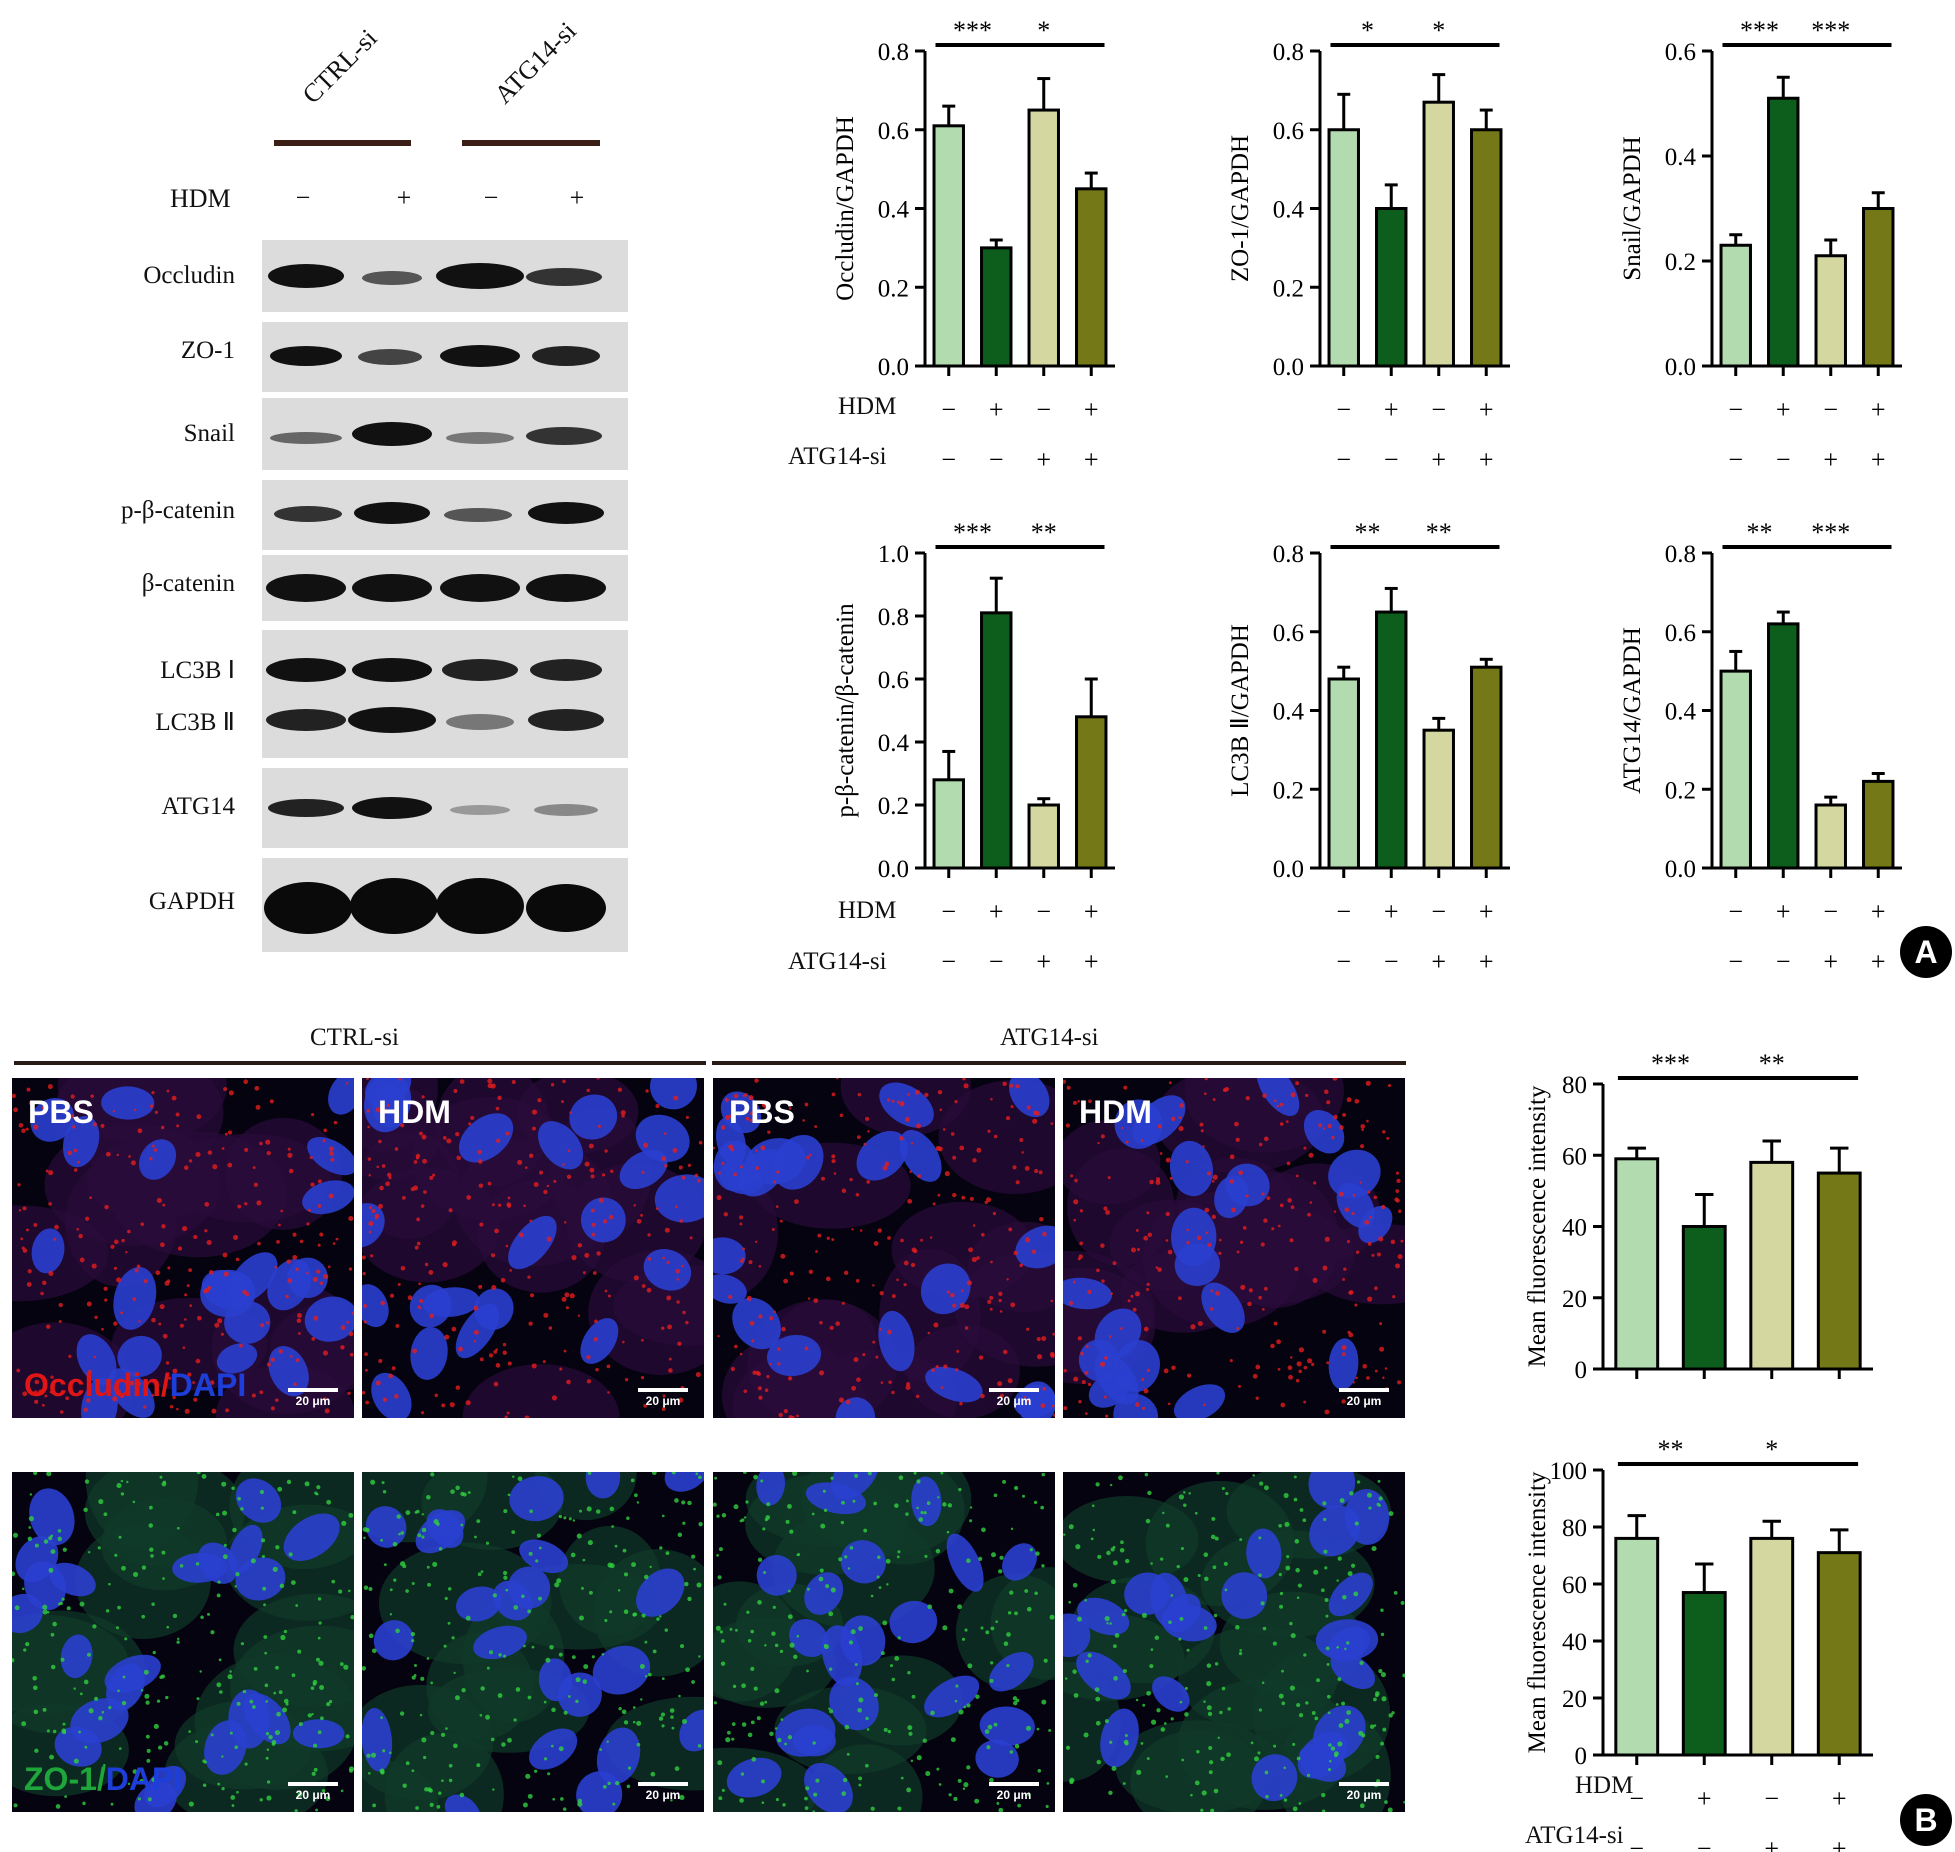 The image size is (1955, 1852). What do you see at coordinates (200, 198) in the screenshot?
I see `blot-hdm-label: HDM` at bounding box center [200, 198].